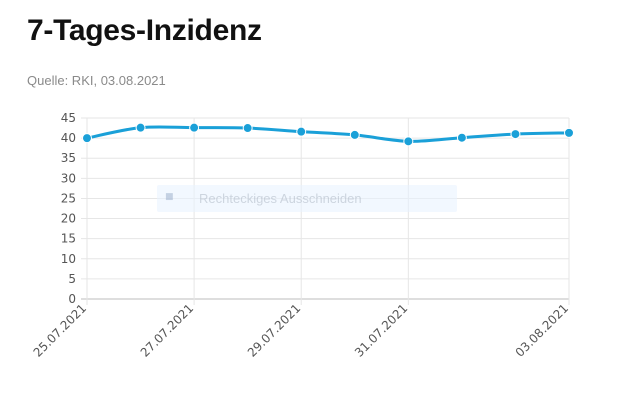 This screenshot has height=402, width=640. What do you see at coordinates (280, 198) in the screenshot?
I see `snipping-tooltip-label: Rechteckiges Ausschneiden` at bounding box center [280, 198].